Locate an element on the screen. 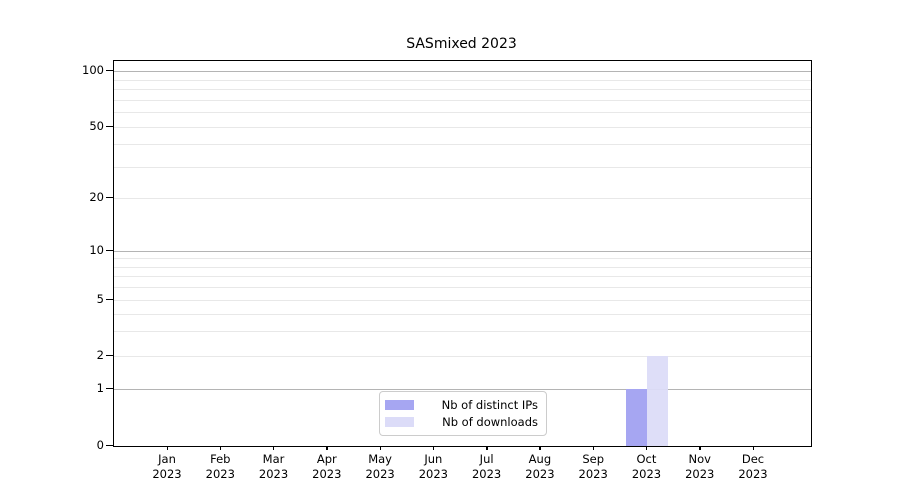 This screenshot has width=900, height=500. x-tick-month: Oct is located at coordinates (646, 459).